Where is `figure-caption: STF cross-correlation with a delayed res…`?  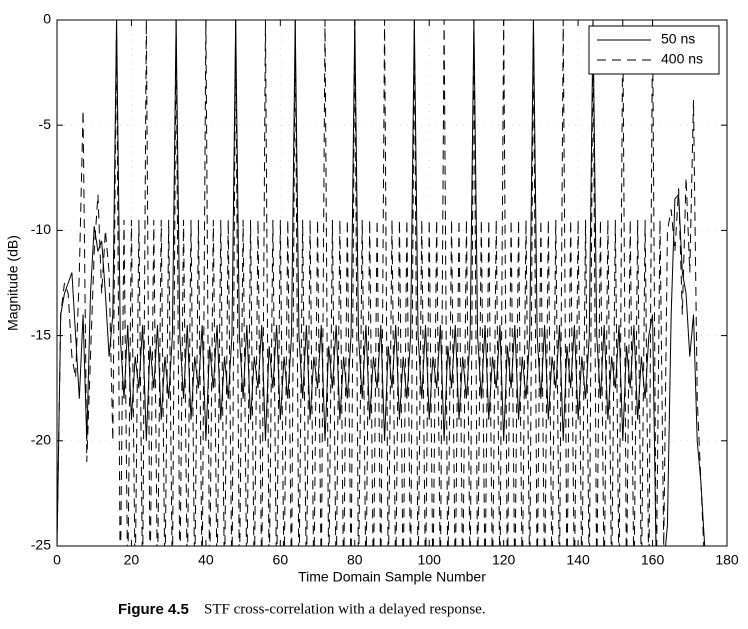
figure-caption: STF cross-correlation with a delayed res… is located at coordinates (345, 609).